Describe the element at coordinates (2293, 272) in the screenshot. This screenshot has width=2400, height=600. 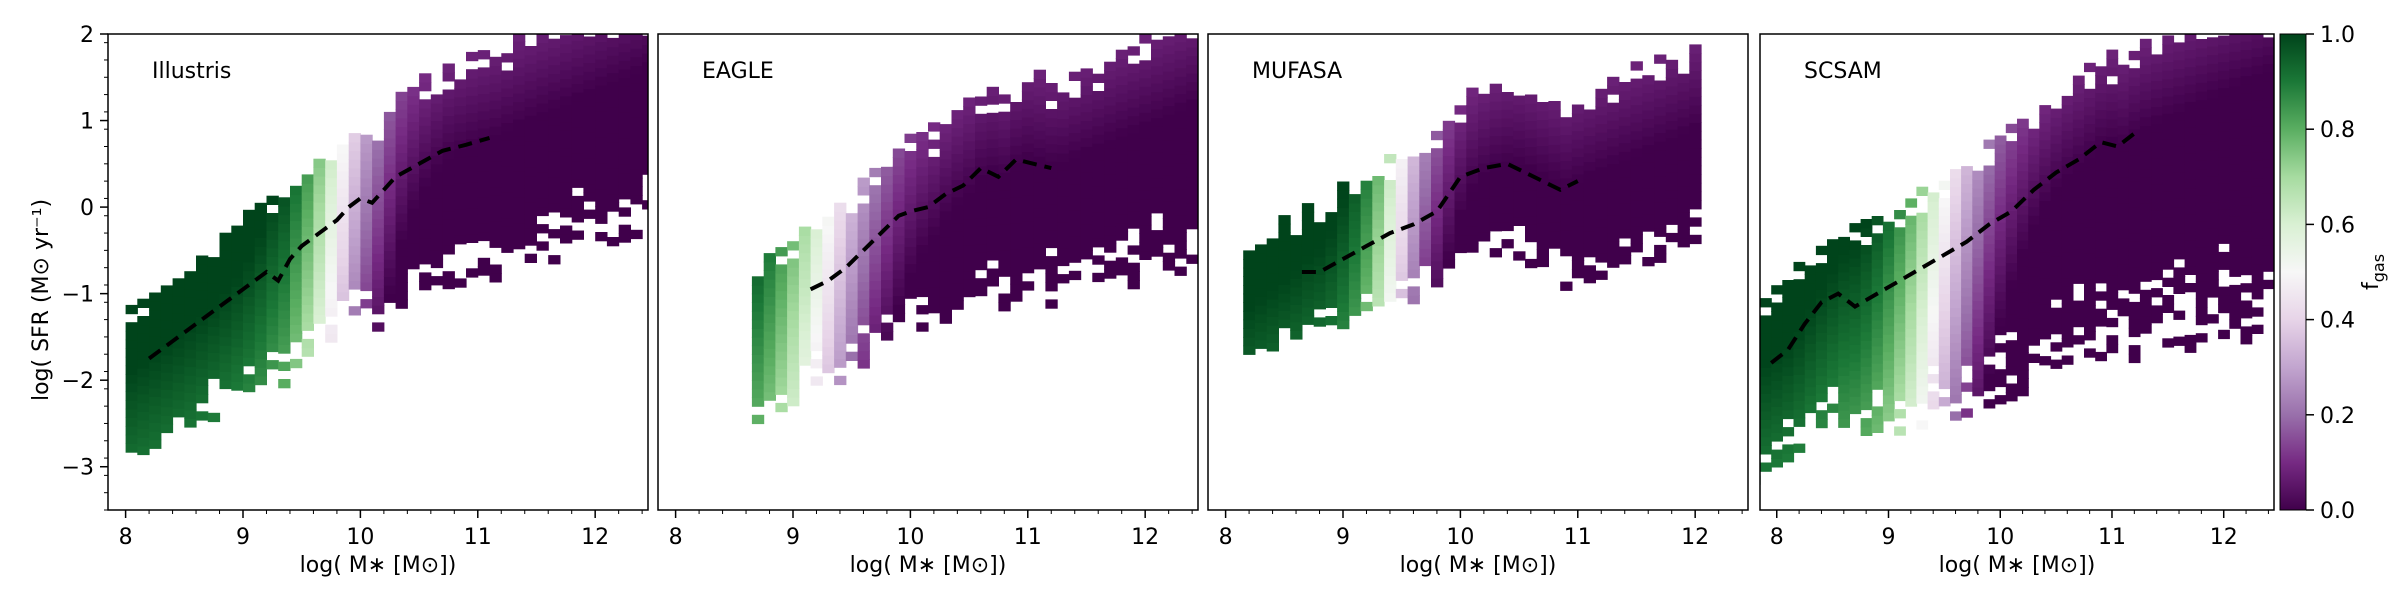
I see `colorbar-gradient` at that location.